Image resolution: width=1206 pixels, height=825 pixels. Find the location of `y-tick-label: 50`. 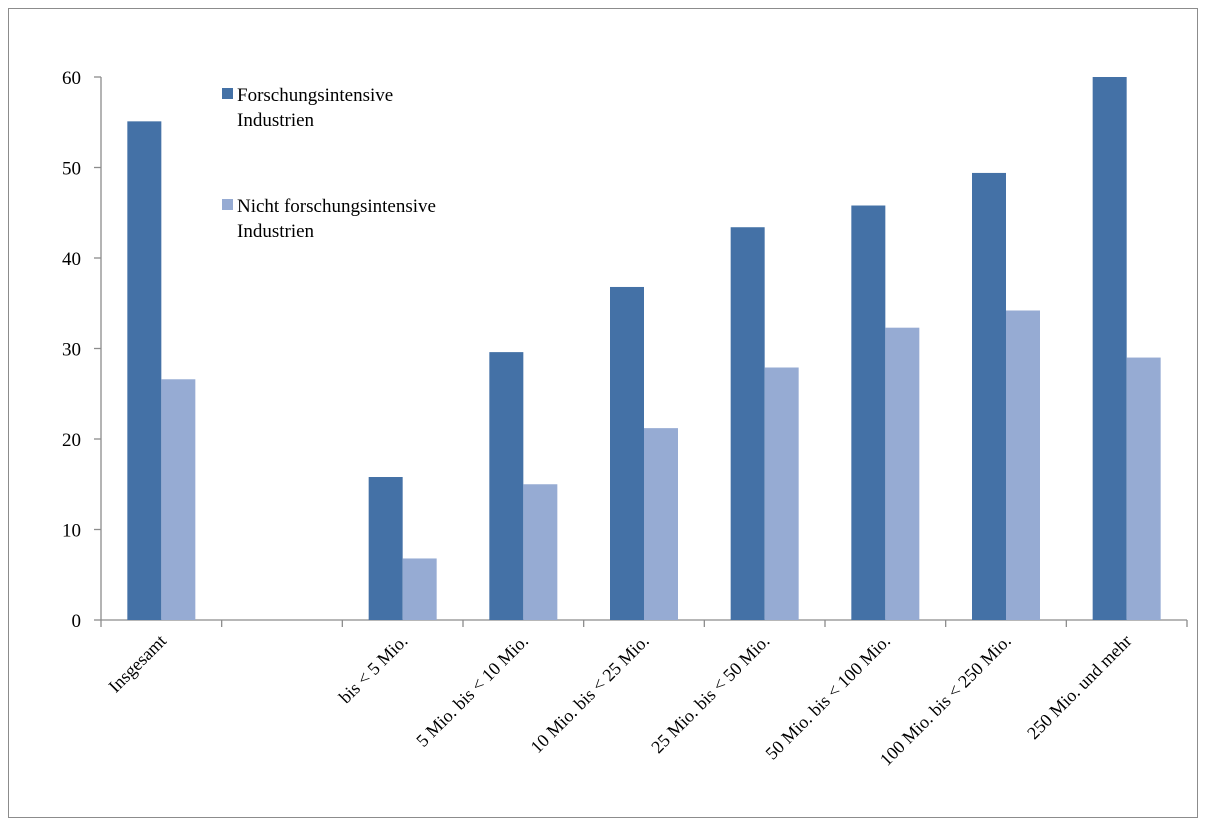

y-tick-label: 50 is located at coordinates (71, 169).